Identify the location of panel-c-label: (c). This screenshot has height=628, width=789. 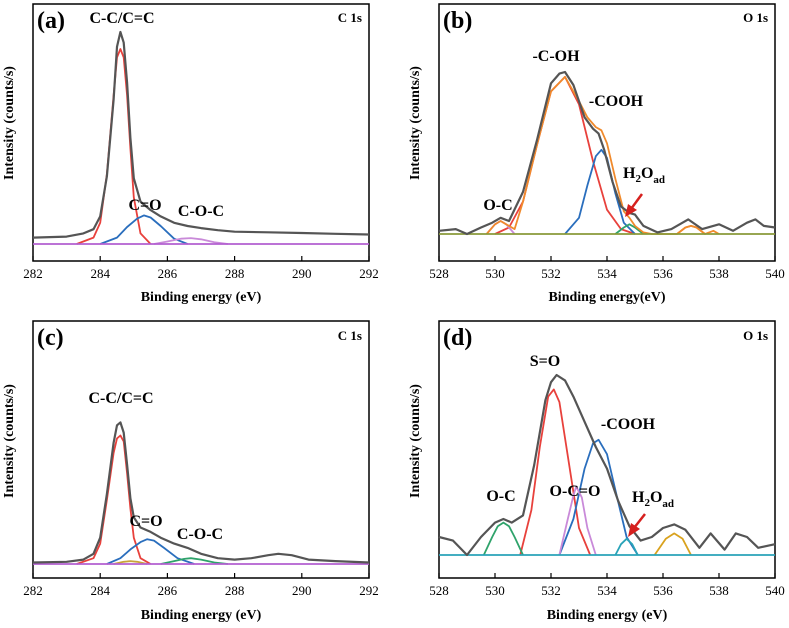
(50, 338).